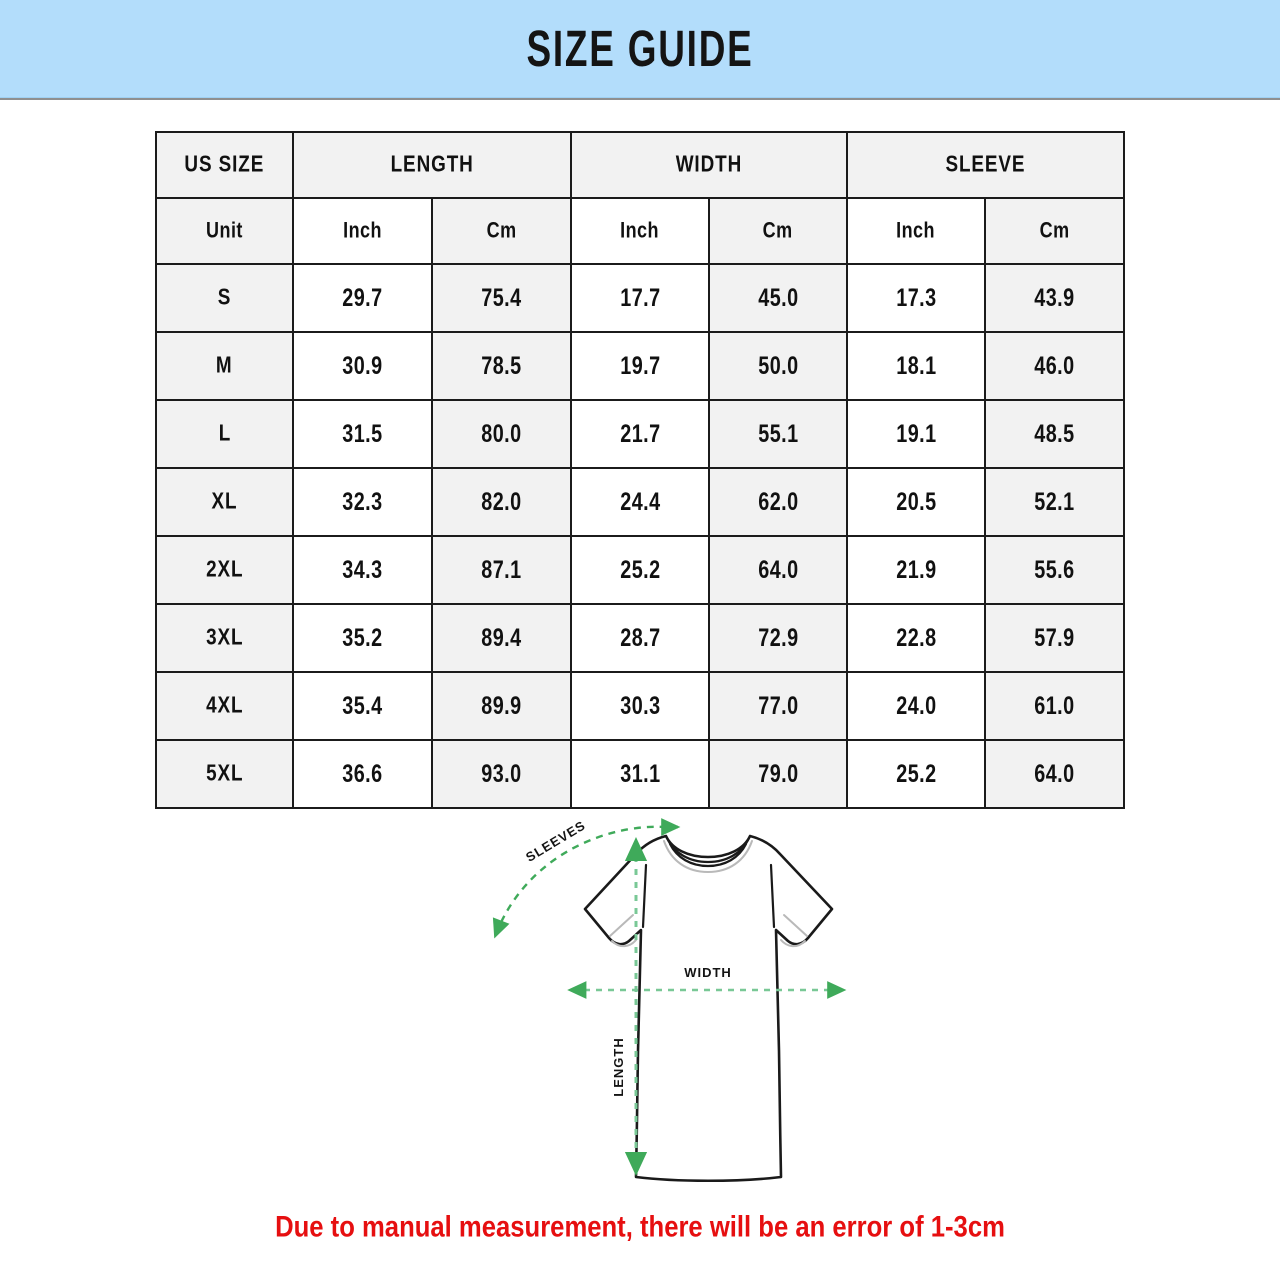 This screenshot has width=1280, height=1280. I want to click on cell-width-inch: 25.2, so click(640, 570).